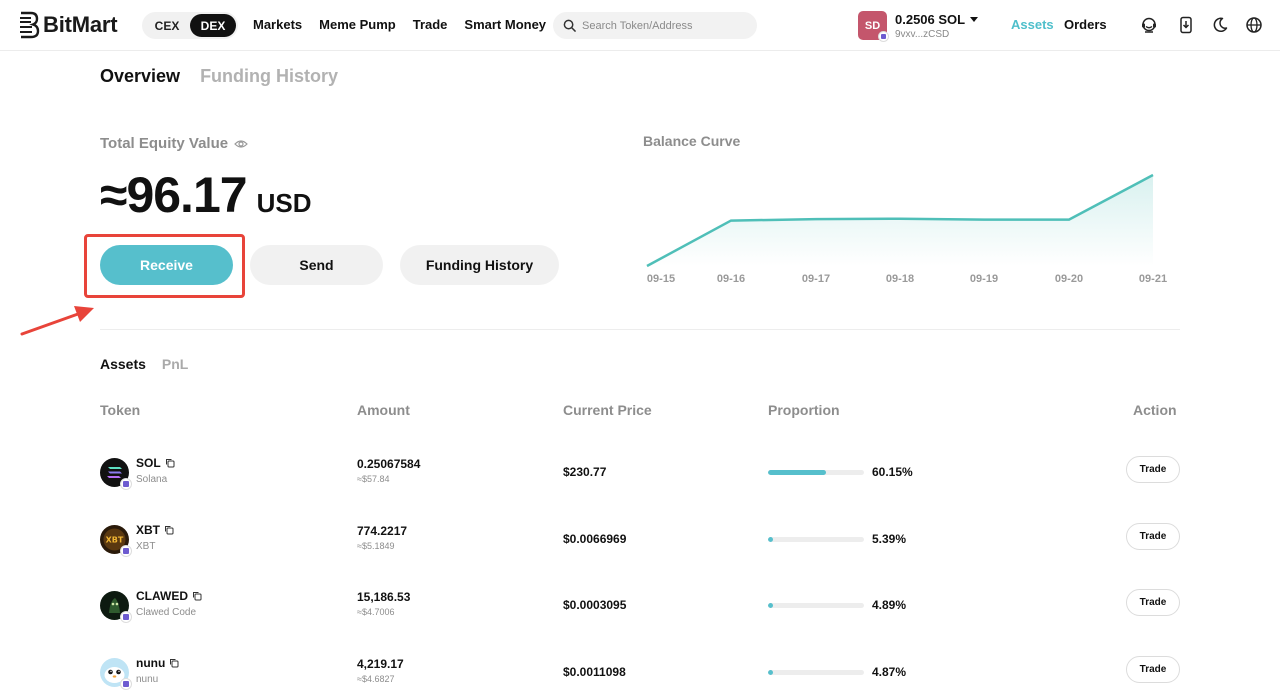  I want to click on token-price: $0.0066969, so click(595, 539).